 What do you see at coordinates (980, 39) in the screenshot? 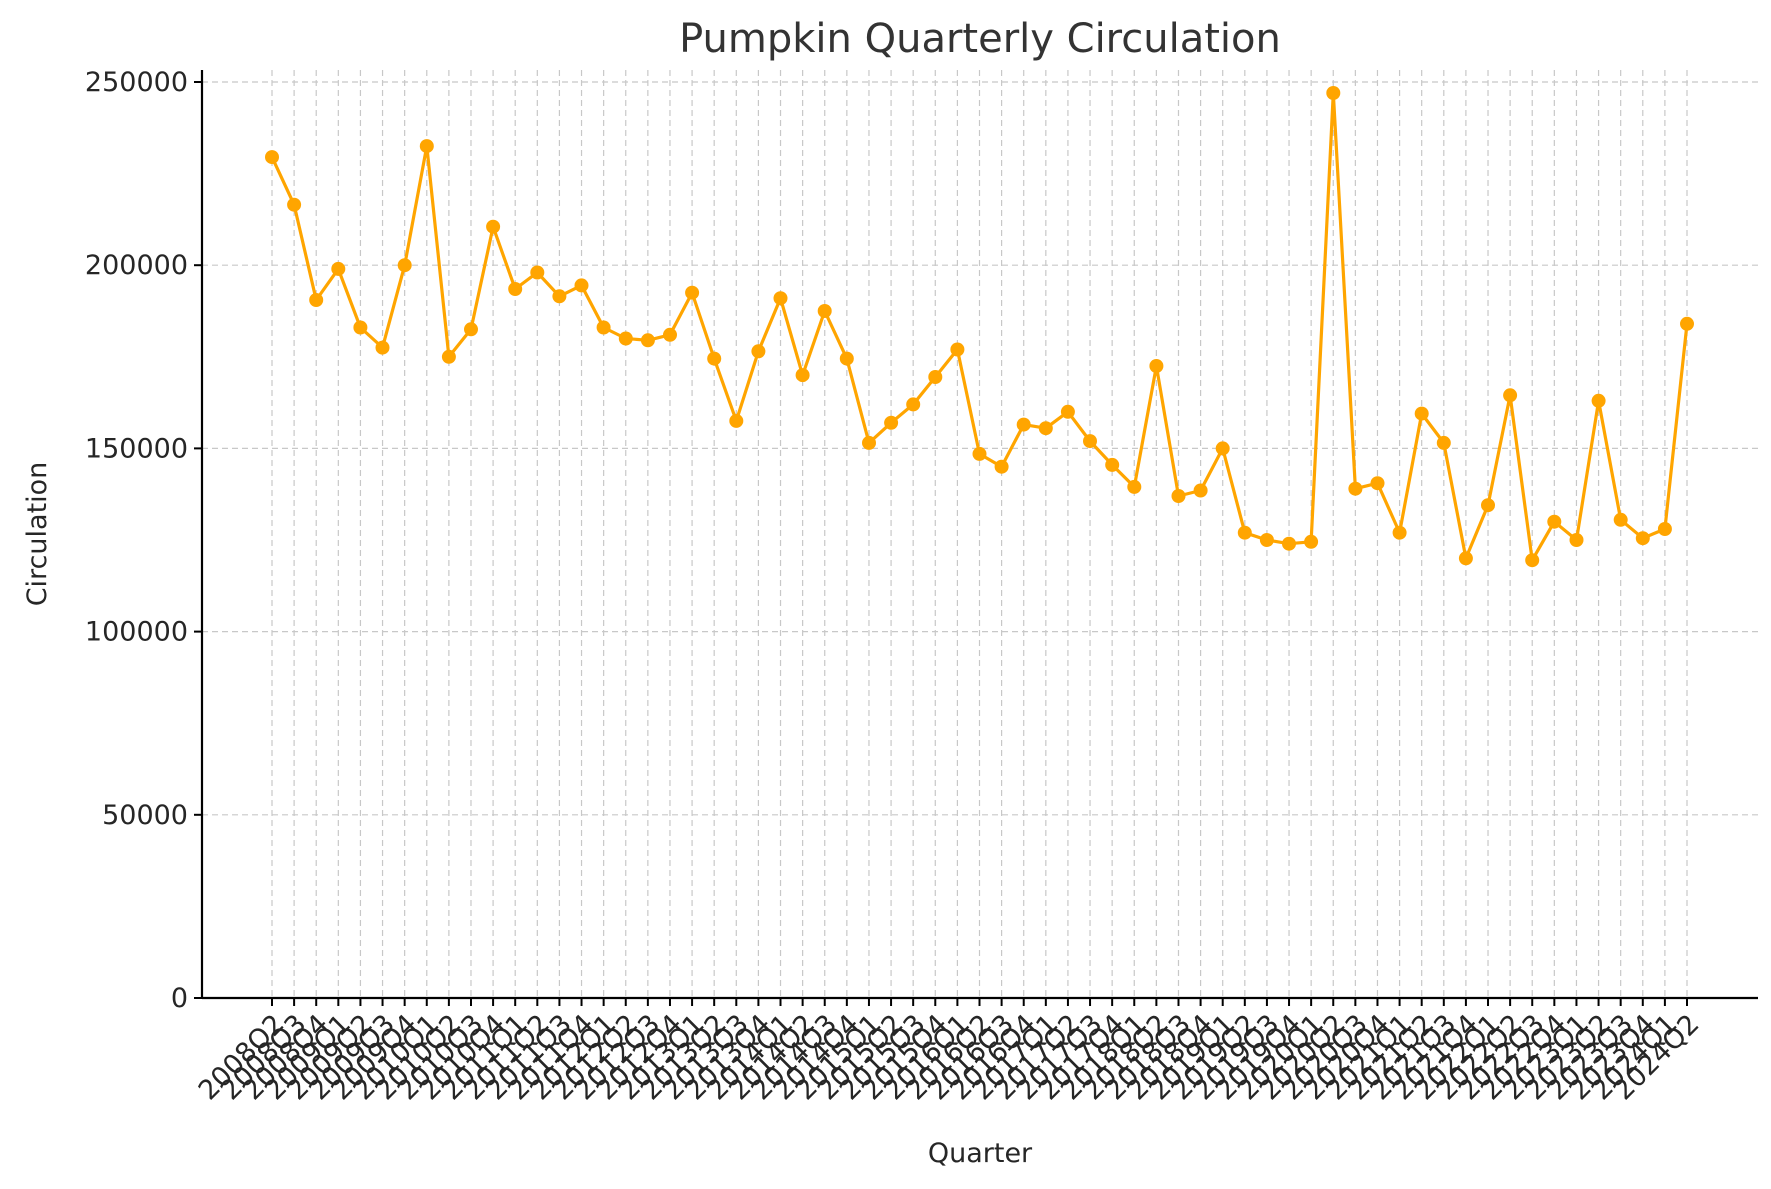
I see `chart-title: Pumpkin Quarterly Circulation` at bounding box center [980, 39].